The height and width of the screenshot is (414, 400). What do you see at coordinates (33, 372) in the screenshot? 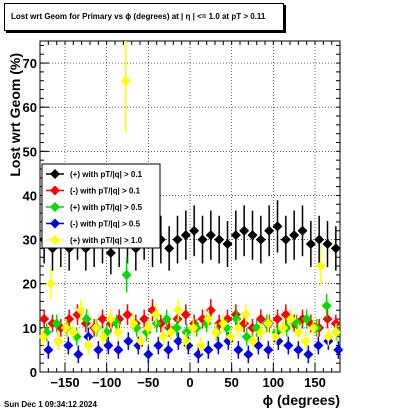
I see `y-tick-label: 0` at bounding box center [33, 372].